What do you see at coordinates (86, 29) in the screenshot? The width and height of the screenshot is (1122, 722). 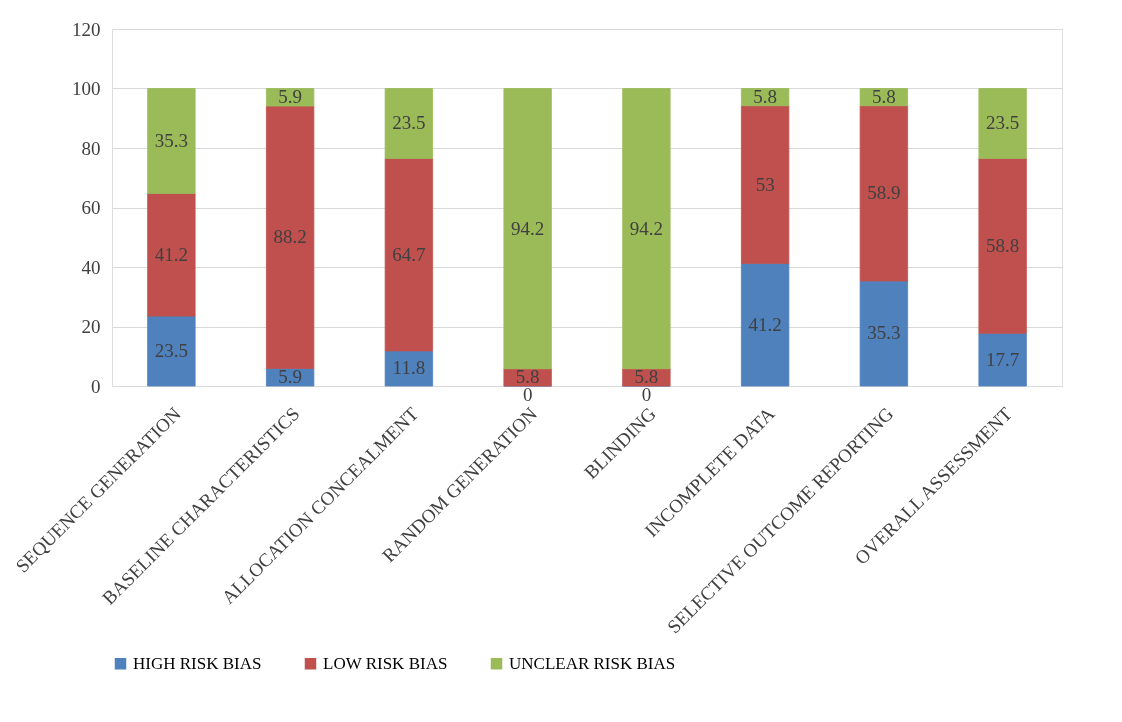 I see `y-tick-label: 120` at bounding box center [86, 29].